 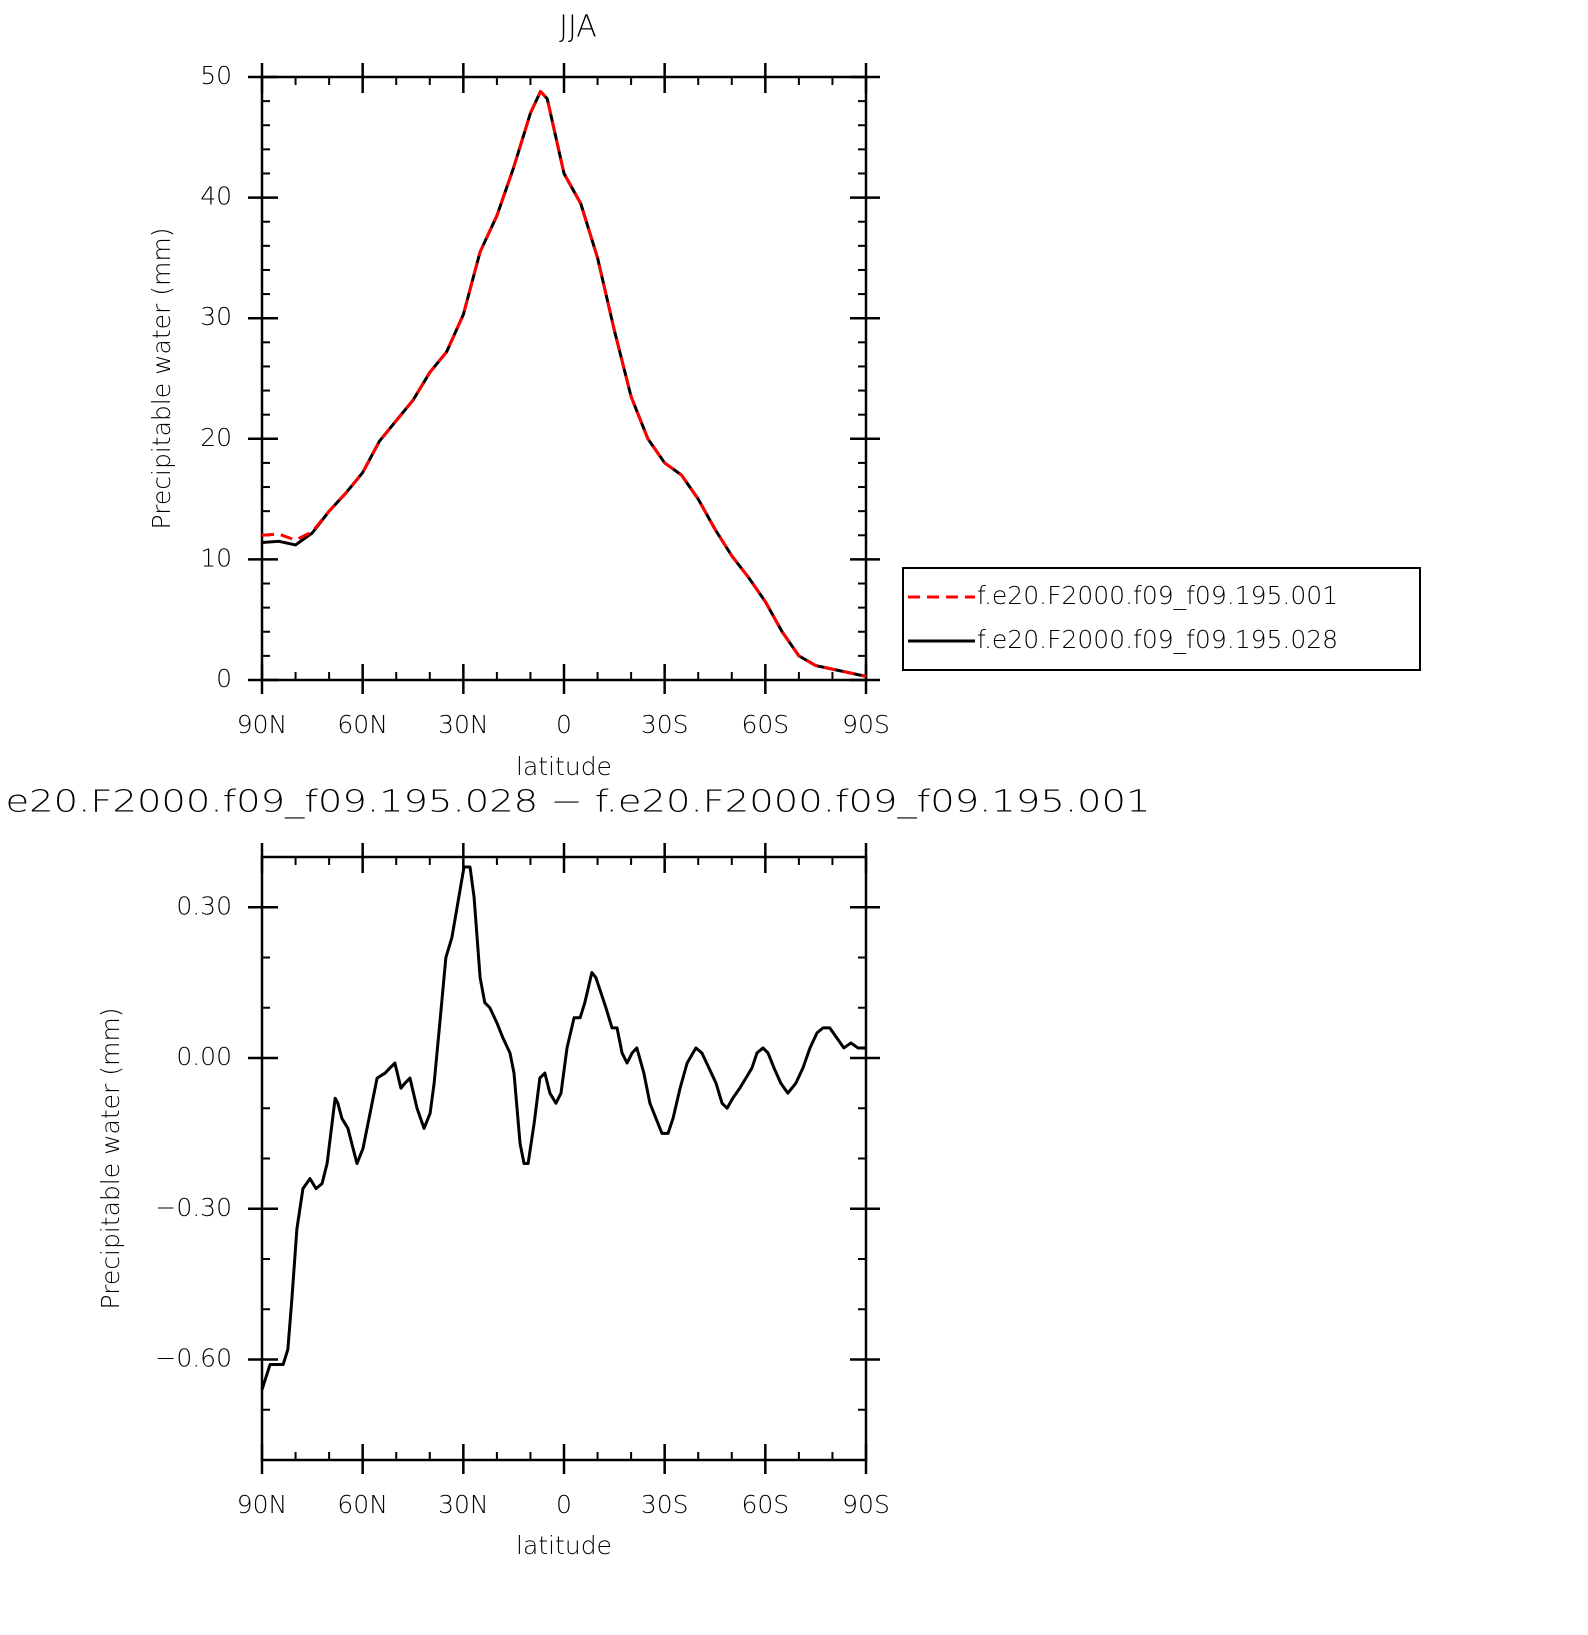 I want to click on legend-box, so click(x=1161, y=619).